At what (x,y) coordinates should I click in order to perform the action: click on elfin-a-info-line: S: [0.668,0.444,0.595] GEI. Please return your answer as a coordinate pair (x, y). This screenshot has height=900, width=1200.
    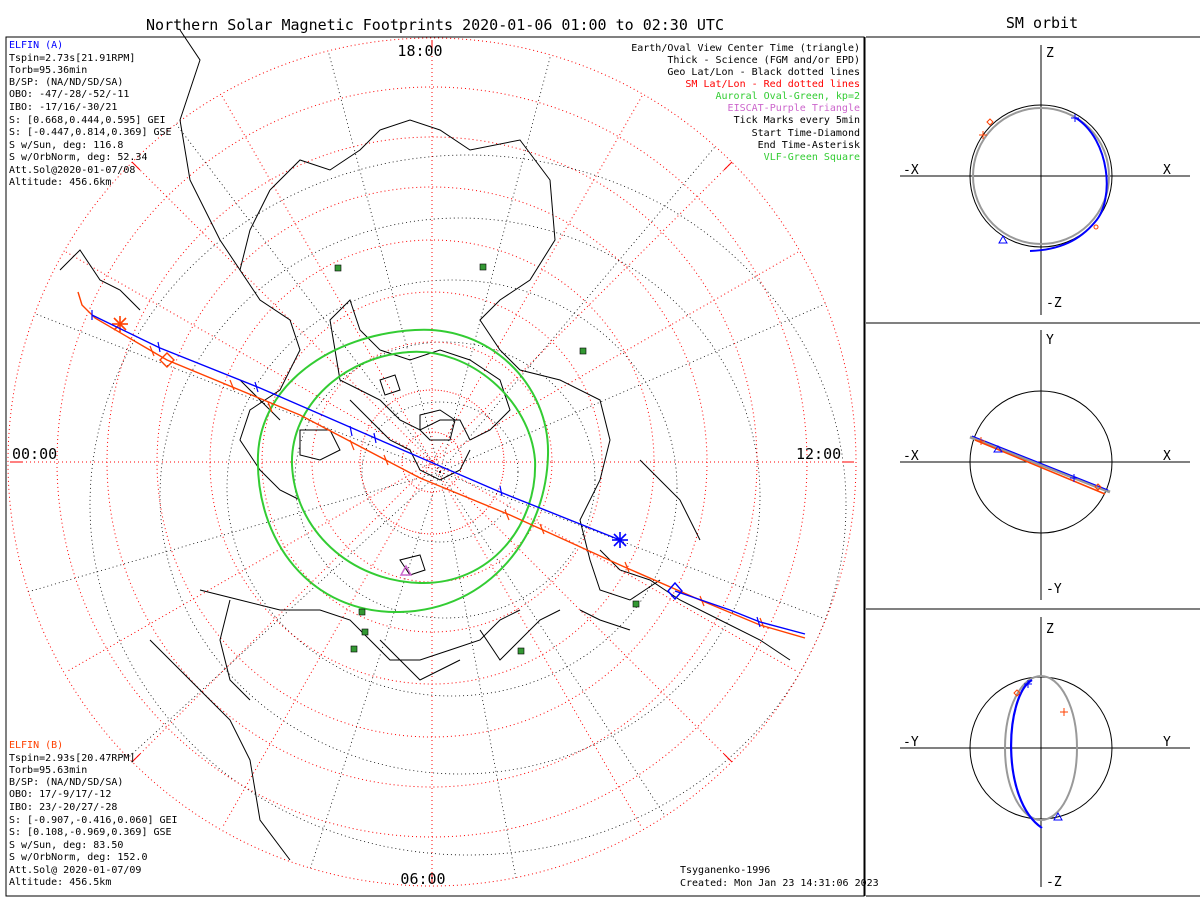
    Looking at the image, I should click on (87, 120).